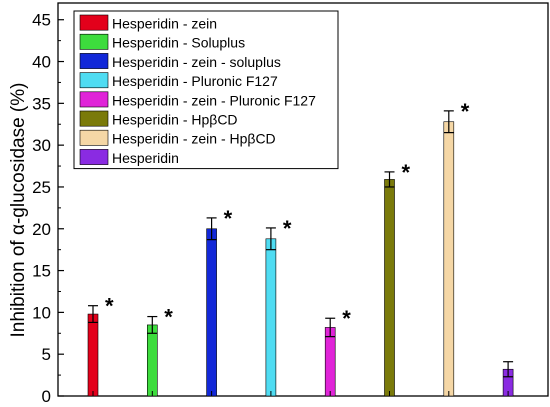  I want to click on legend-label: Hesperidin - Pluronic F127, so click(195, 81).